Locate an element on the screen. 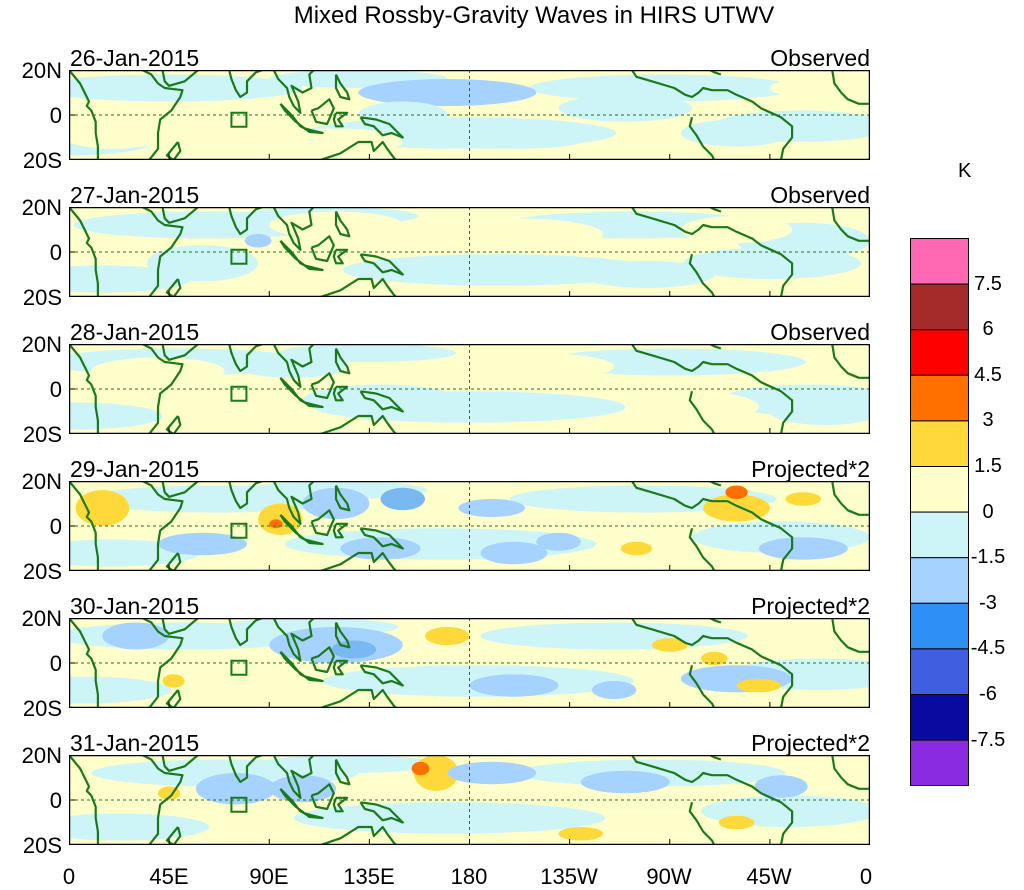  units-label: K is located at coordinates (965, 171).